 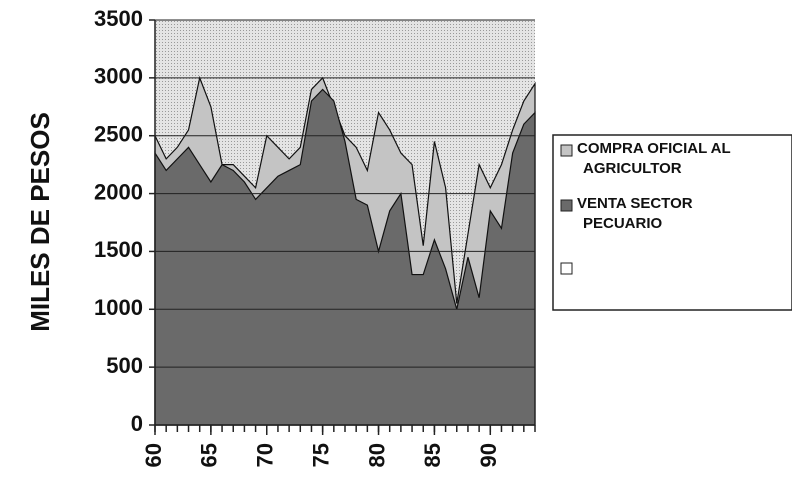 What do you see at coordinates (118, 18) in the screenshot?
I see `y-tick-label: 3500` at bounding box center [118, 18].